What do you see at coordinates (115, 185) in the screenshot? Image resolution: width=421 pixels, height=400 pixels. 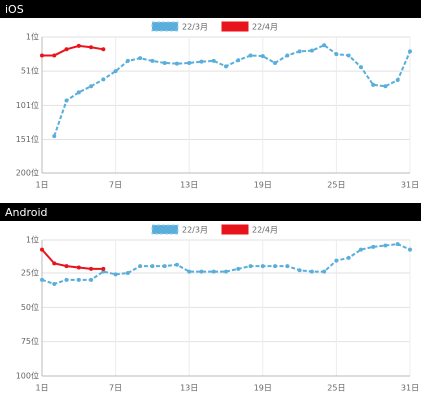 I see `x-tick-label: 7日` at bounding box center [115, 185].